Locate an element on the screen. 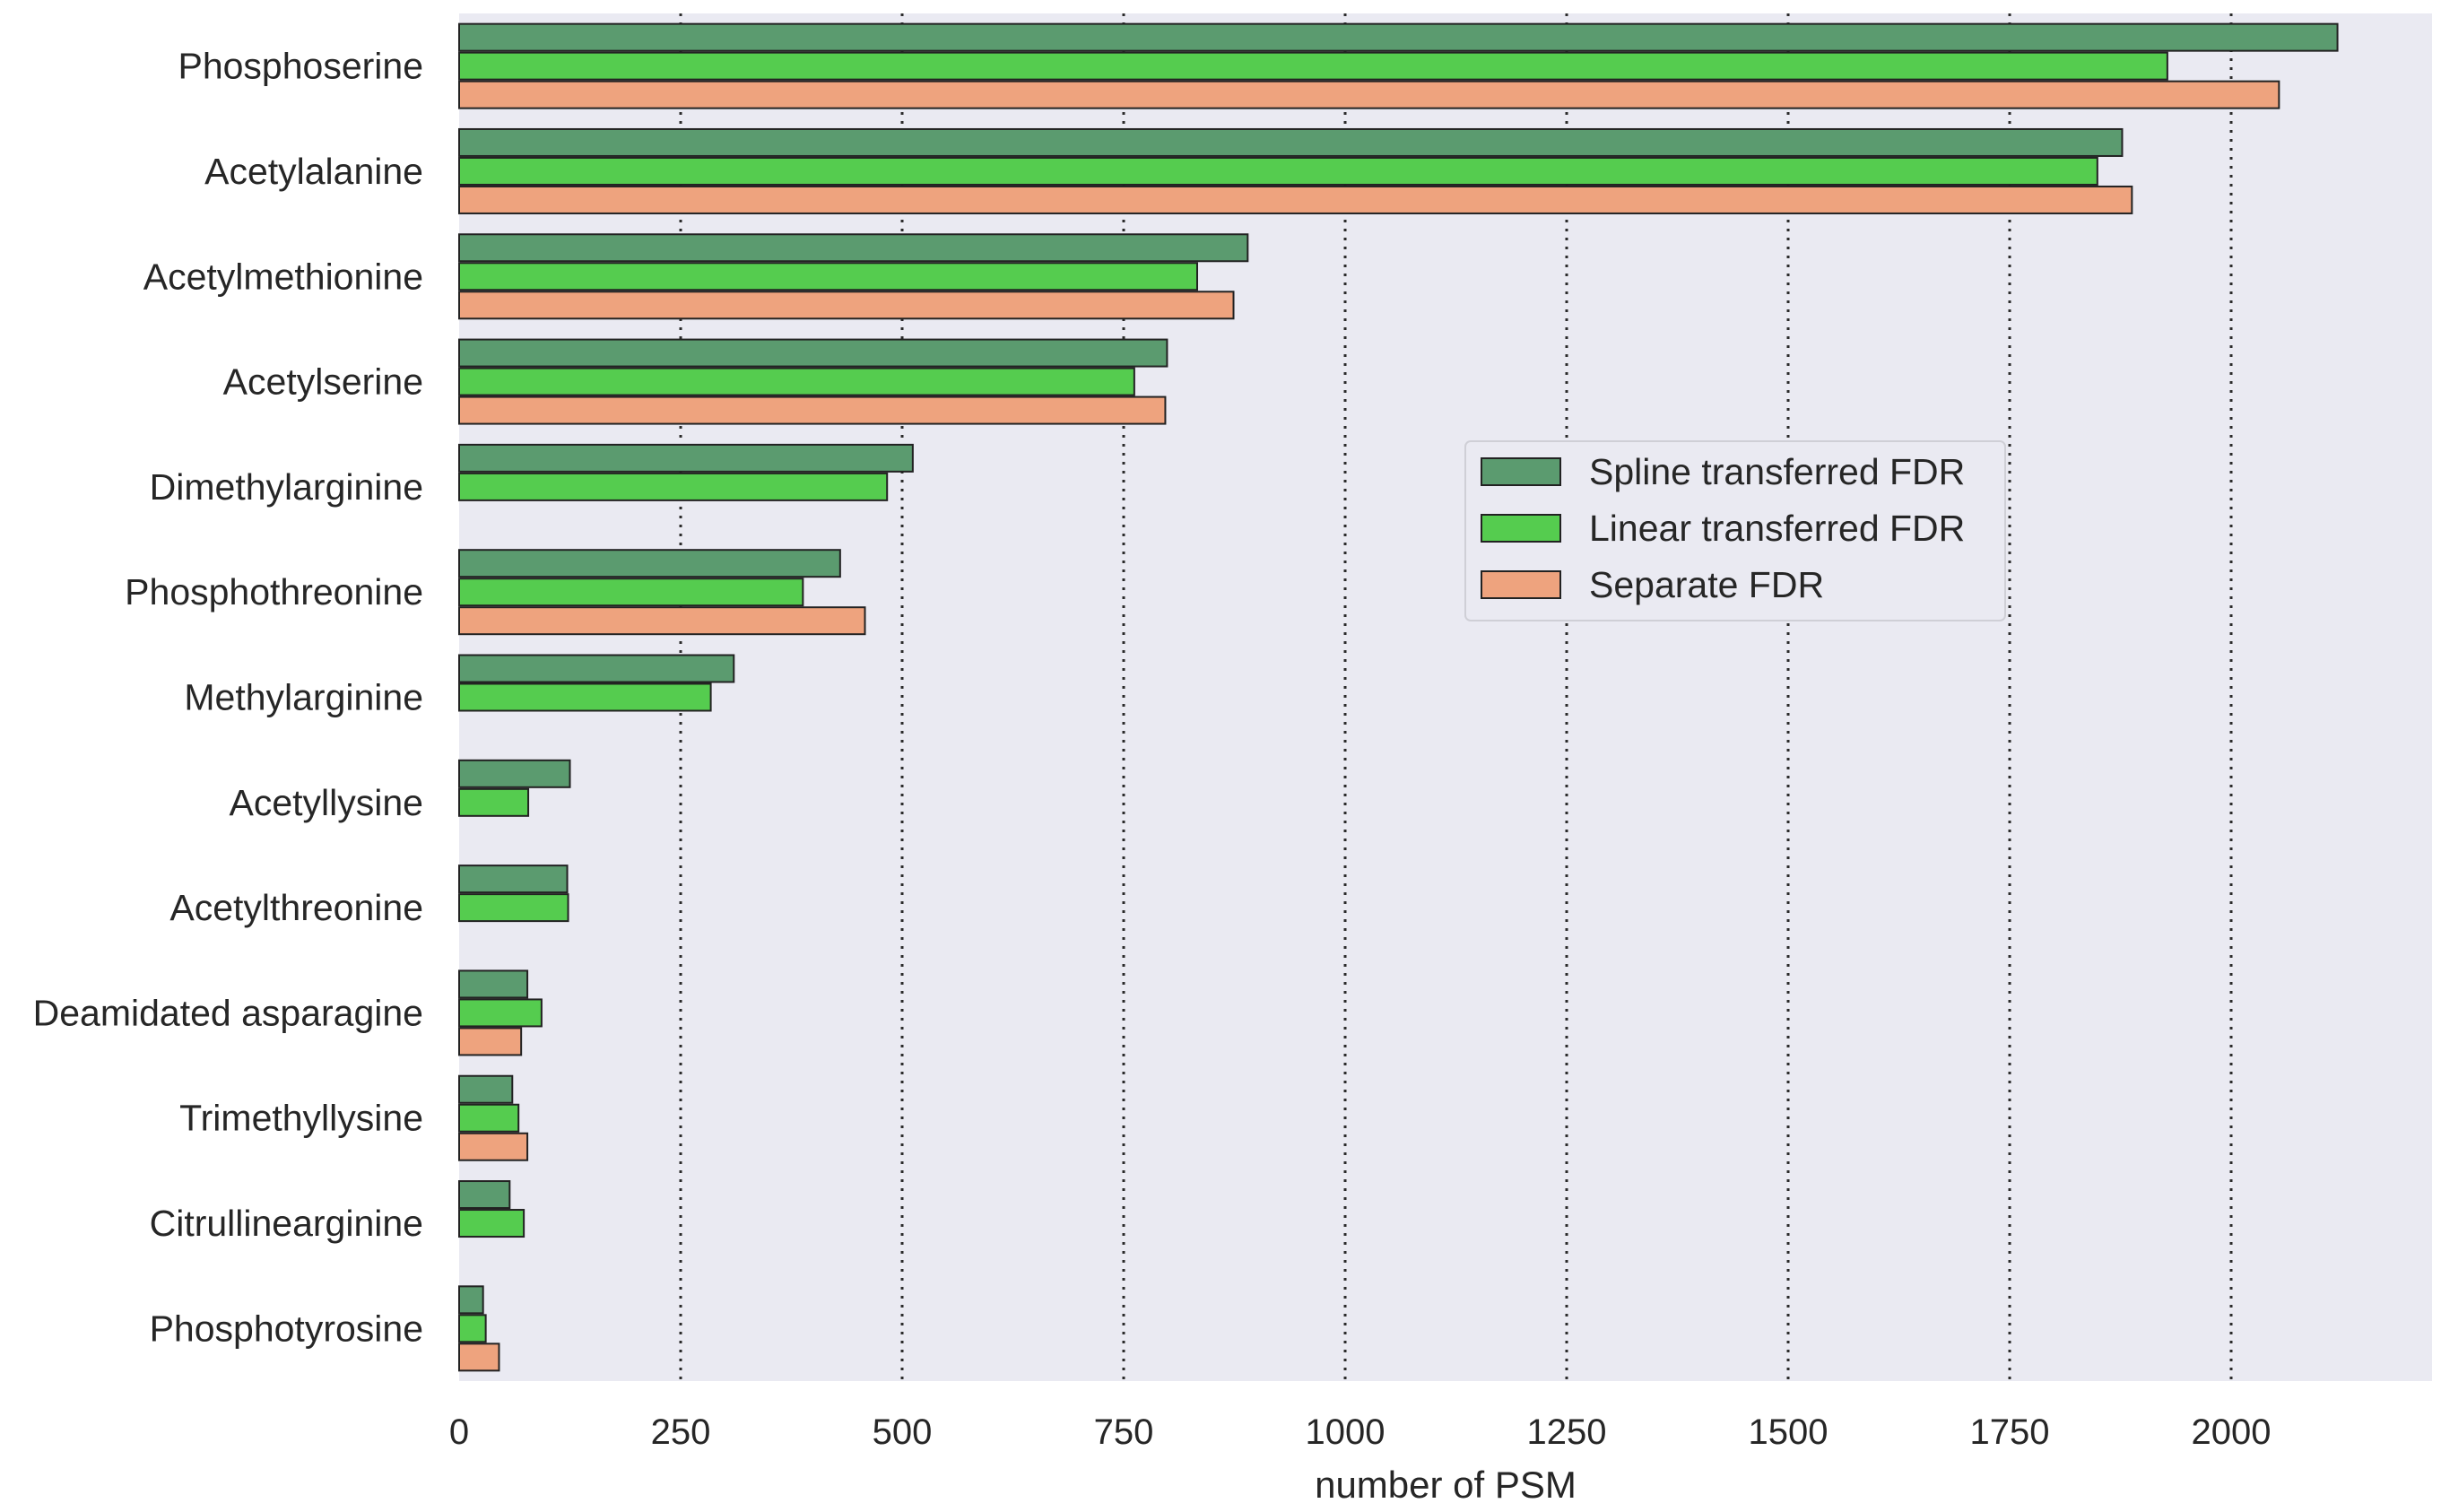 The width and height of the screenshot is (2441, 1512). x-tick-label-1750: 1750 is located at coordinates (2010, 1432).